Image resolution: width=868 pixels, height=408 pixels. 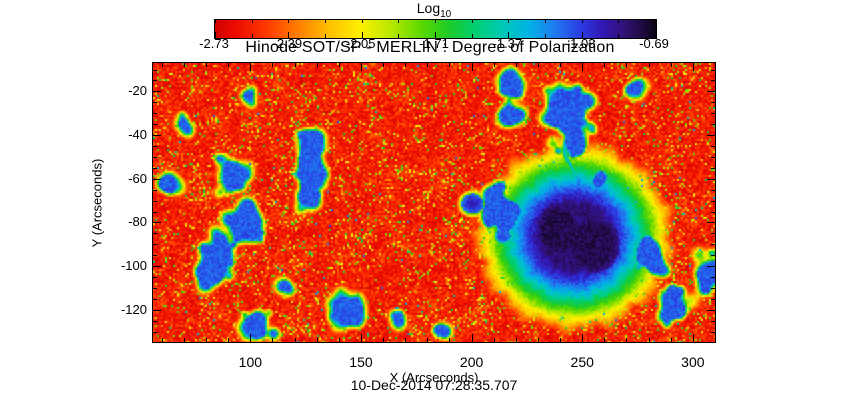 I want to click on y-tick-label: -40, so click(x=137, y=135).